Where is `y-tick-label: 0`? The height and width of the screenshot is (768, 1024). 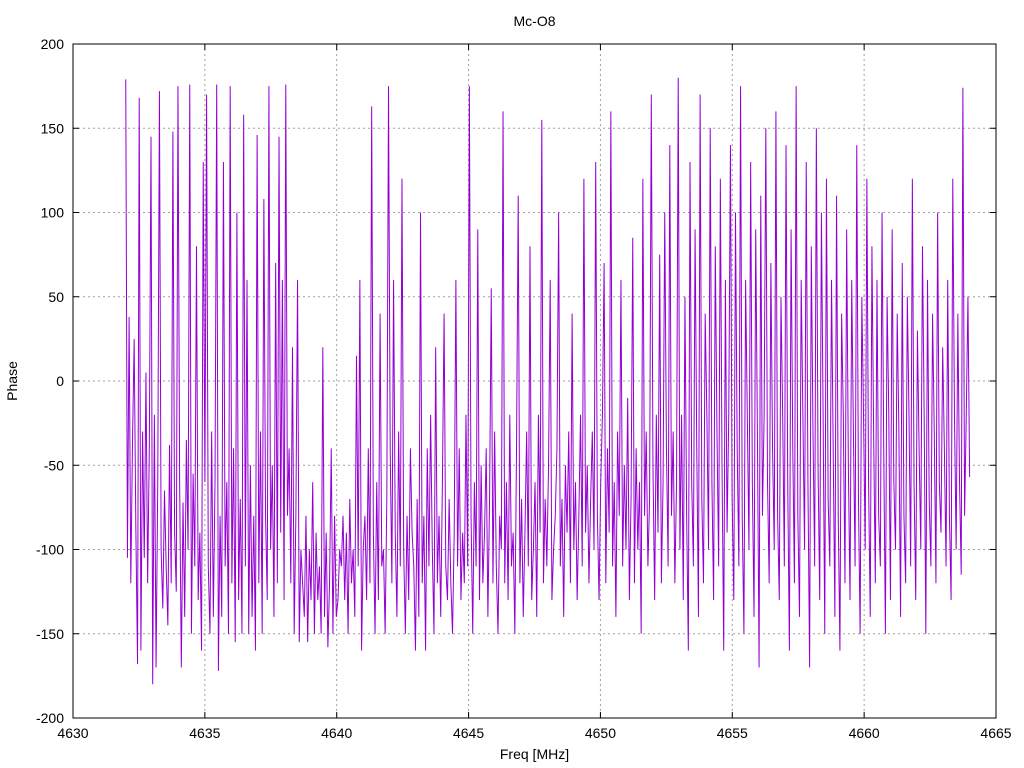
y-tick-label: 0 is located at coordinates (60, 381).